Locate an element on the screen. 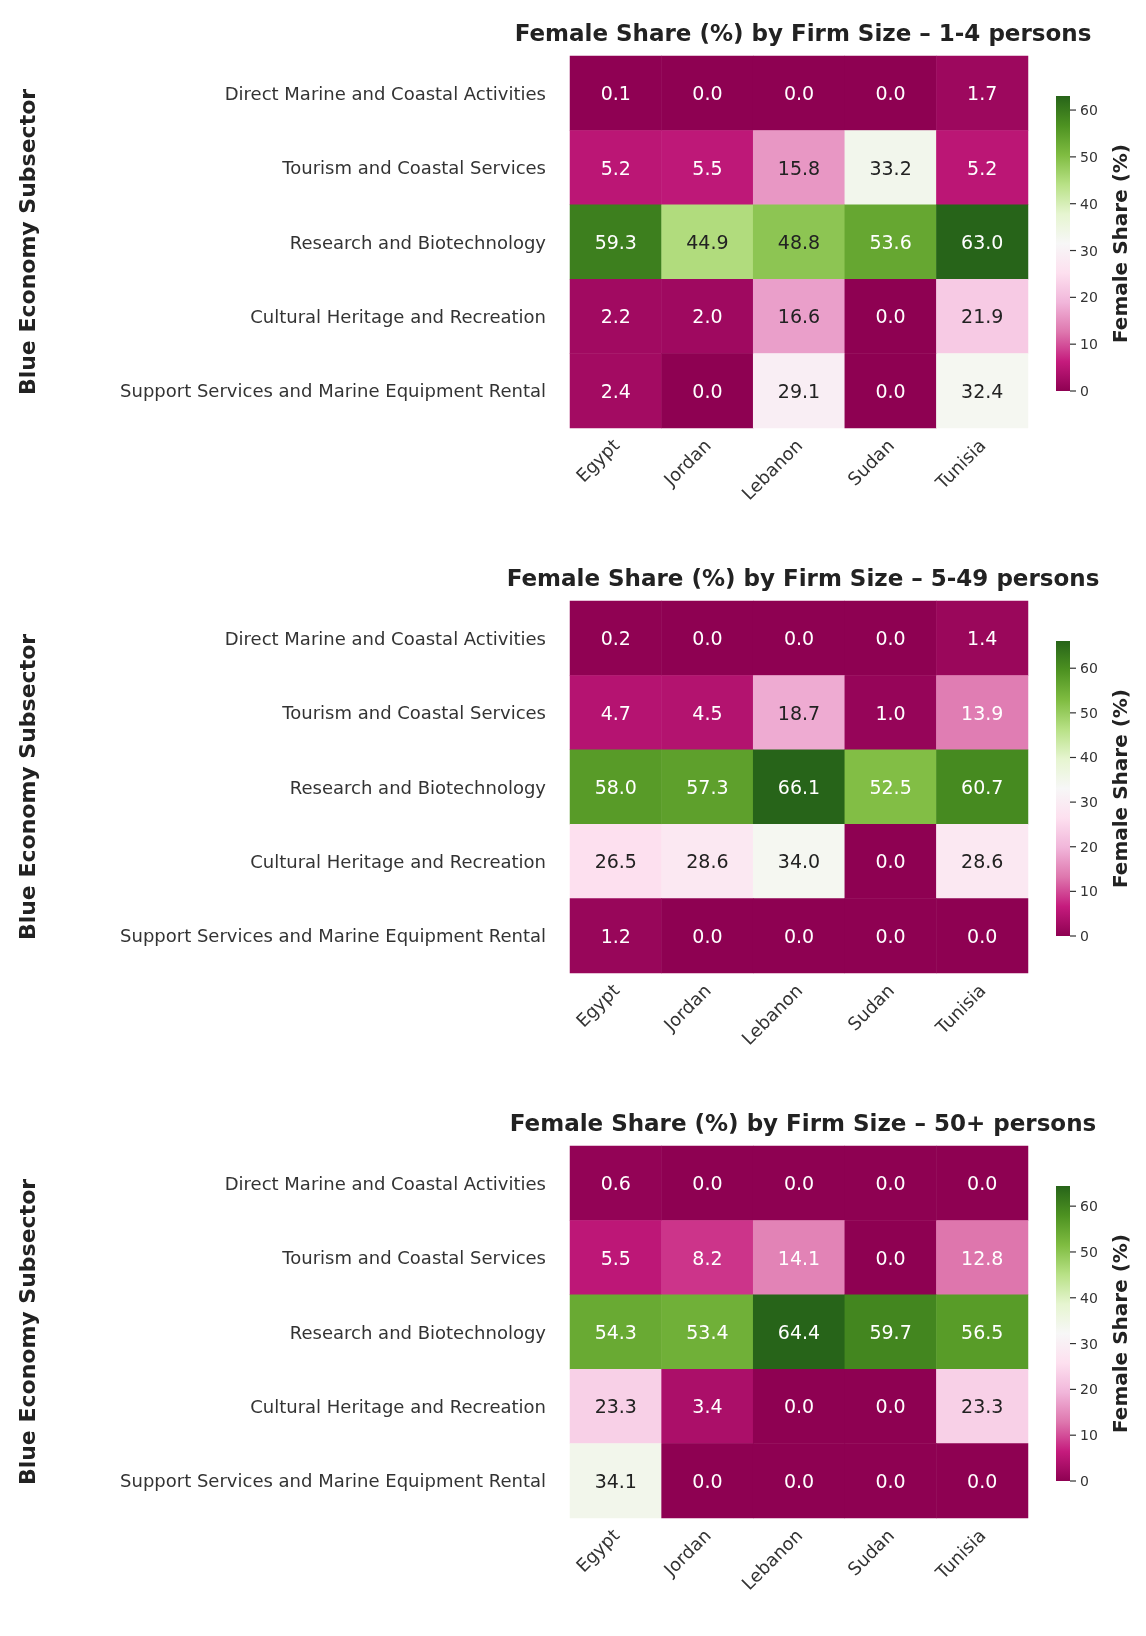 This screenshot has width=1146, height=1636. data-label: 60.7 is located at coordinates (982, 787).